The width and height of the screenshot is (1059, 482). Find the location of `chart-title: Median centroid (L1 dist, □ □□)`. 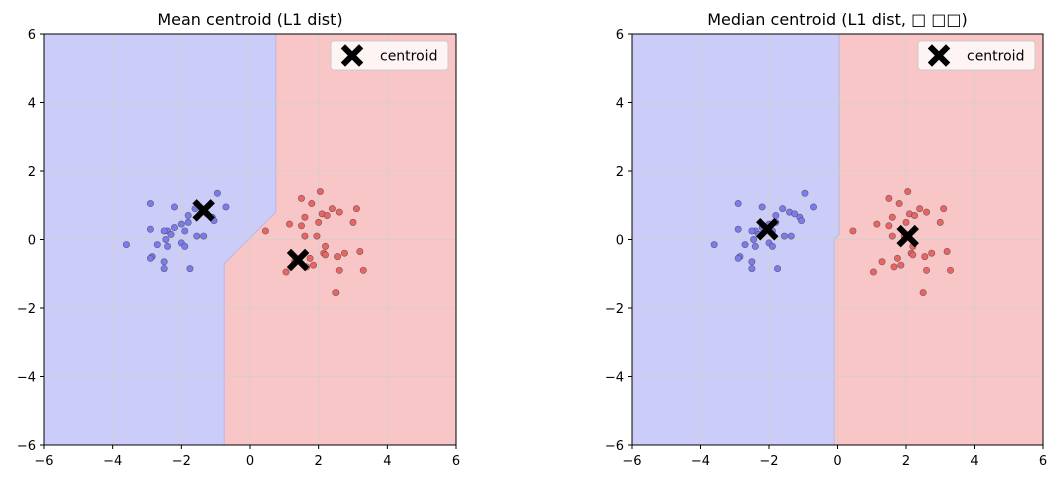

chart-title: Median centroid (L1 dist, □ □□) is located at coordinates (837, 19).